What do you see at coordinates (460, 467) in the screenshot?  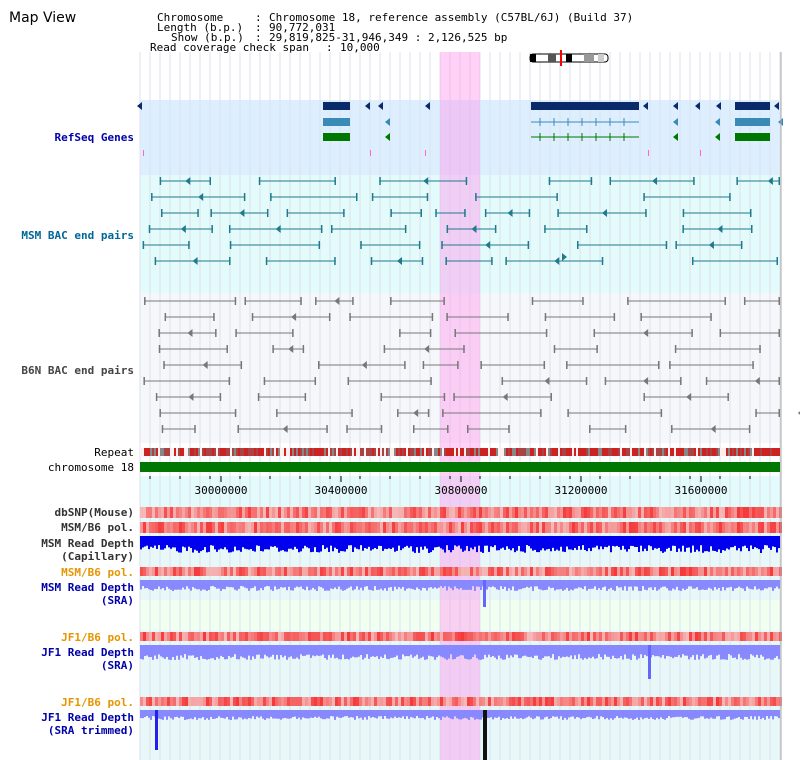 I see `chromosome-bar` at bounding box center [460, 467].